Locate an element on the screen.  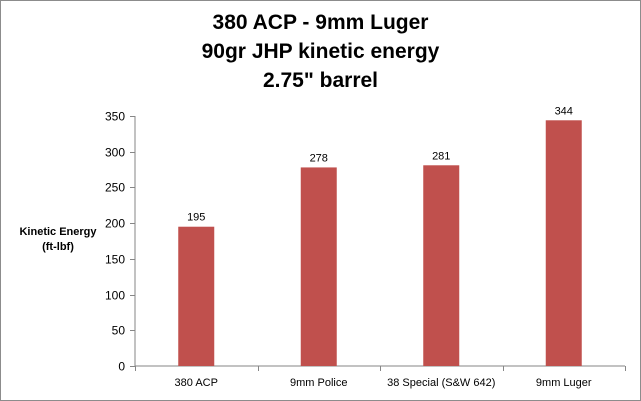
y-axis-label-line-2: (ft-lbf) is located at coordinates (58, 247).